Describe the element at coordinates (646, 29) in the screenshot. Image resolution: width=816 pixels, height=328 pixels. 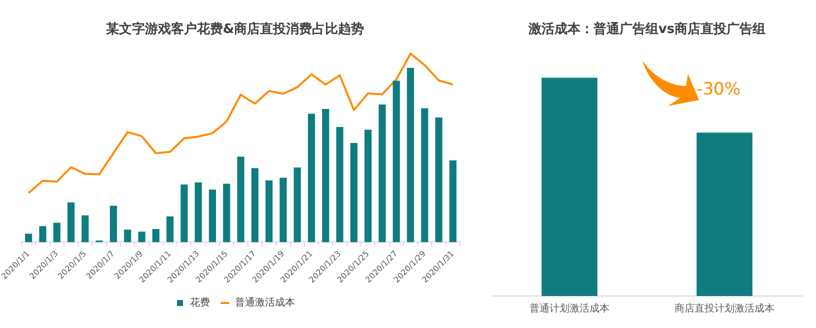
I see `chart-title: 激活成本：普通广告组vs商店直投广告组` at that location.